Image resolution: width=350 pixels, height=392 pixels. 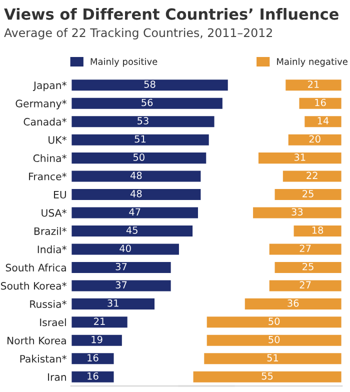 I want to click on y-tick-label: Brazil*, so click(x=50, y=231).